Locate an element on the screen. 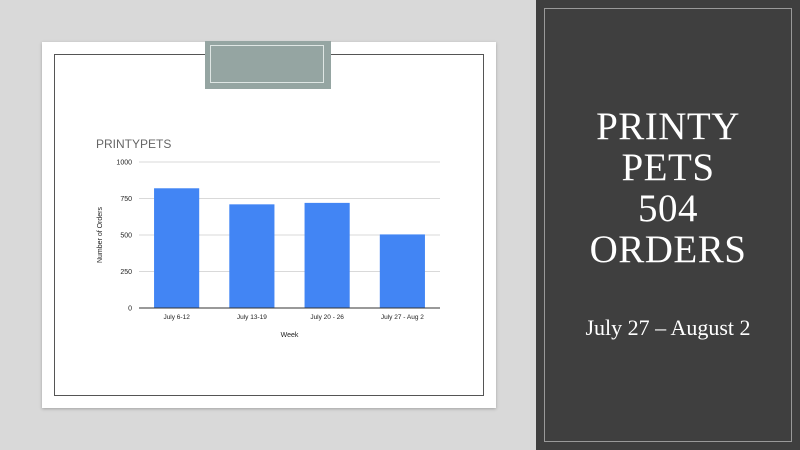 The height and width of the screenshot is (450, 800). y-tick-label: 500 is located at coordinates (126, 236).